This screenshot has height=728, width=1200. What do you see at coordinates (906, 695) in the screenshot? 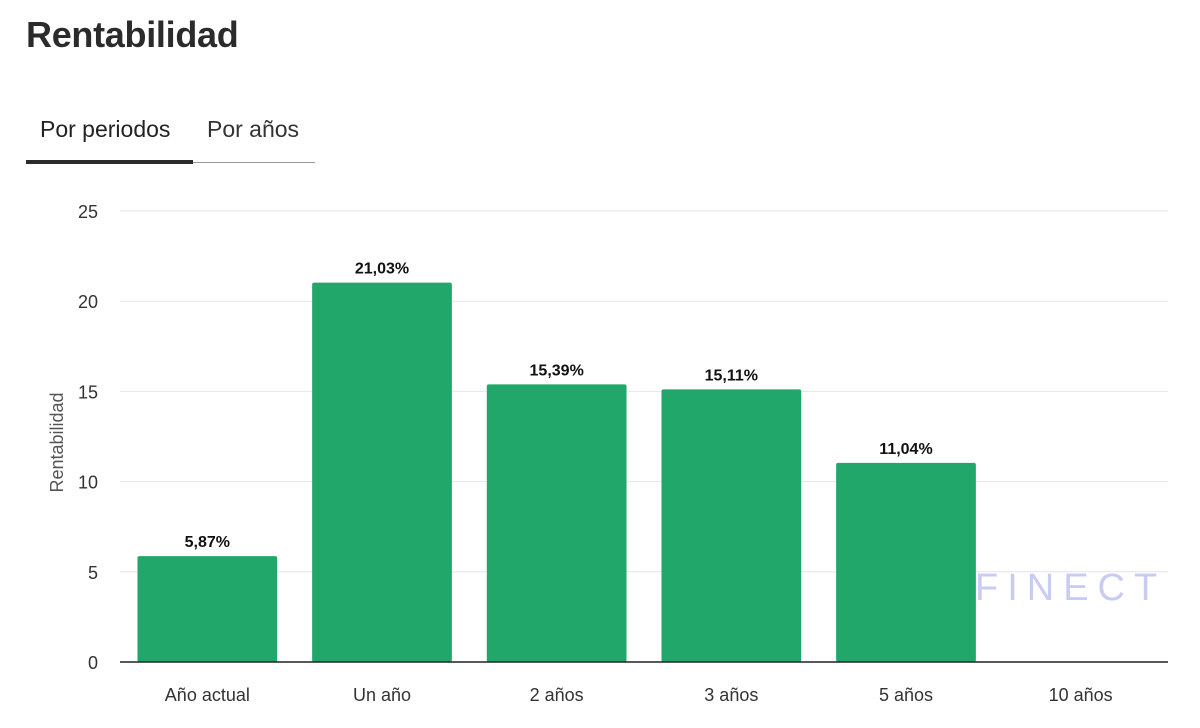
I see `x-tick-label: 5 años` at bounding box center [906, 695].